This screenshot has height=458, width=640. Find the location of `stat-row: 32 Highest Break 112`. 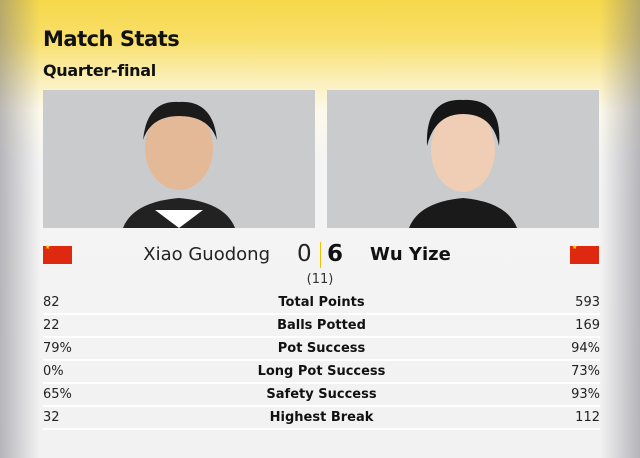

stat-row: 32 Highest Break 112 is located at coordinates (321, 418).